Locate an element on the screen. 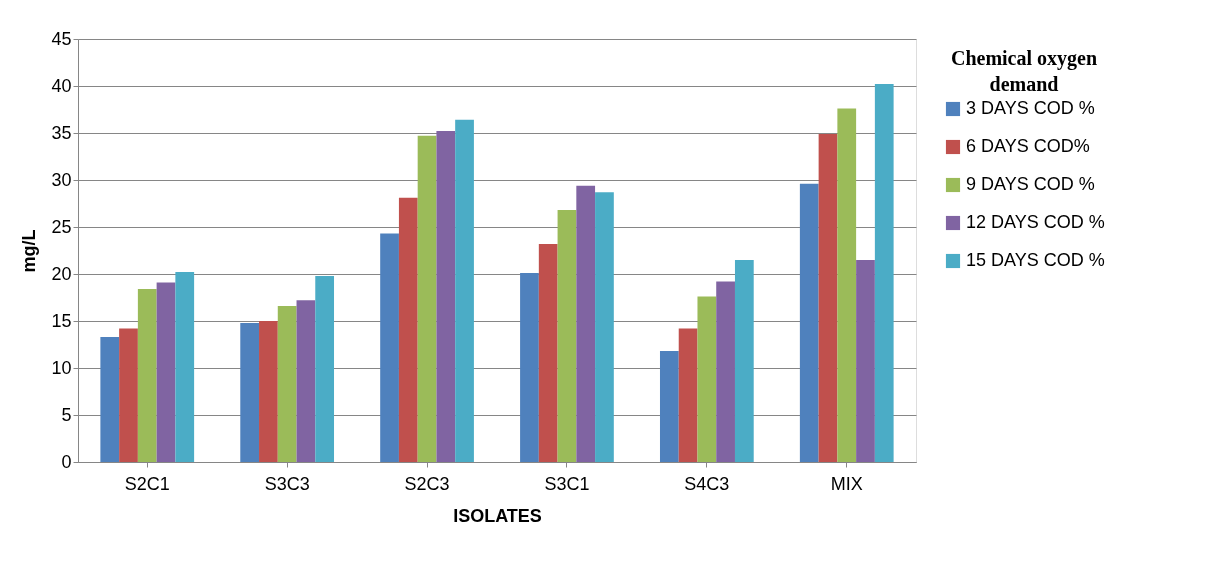 The height and width of the screenshot is (582, 1209). y-tick-label: 30 is located at coordinates (61, 179).